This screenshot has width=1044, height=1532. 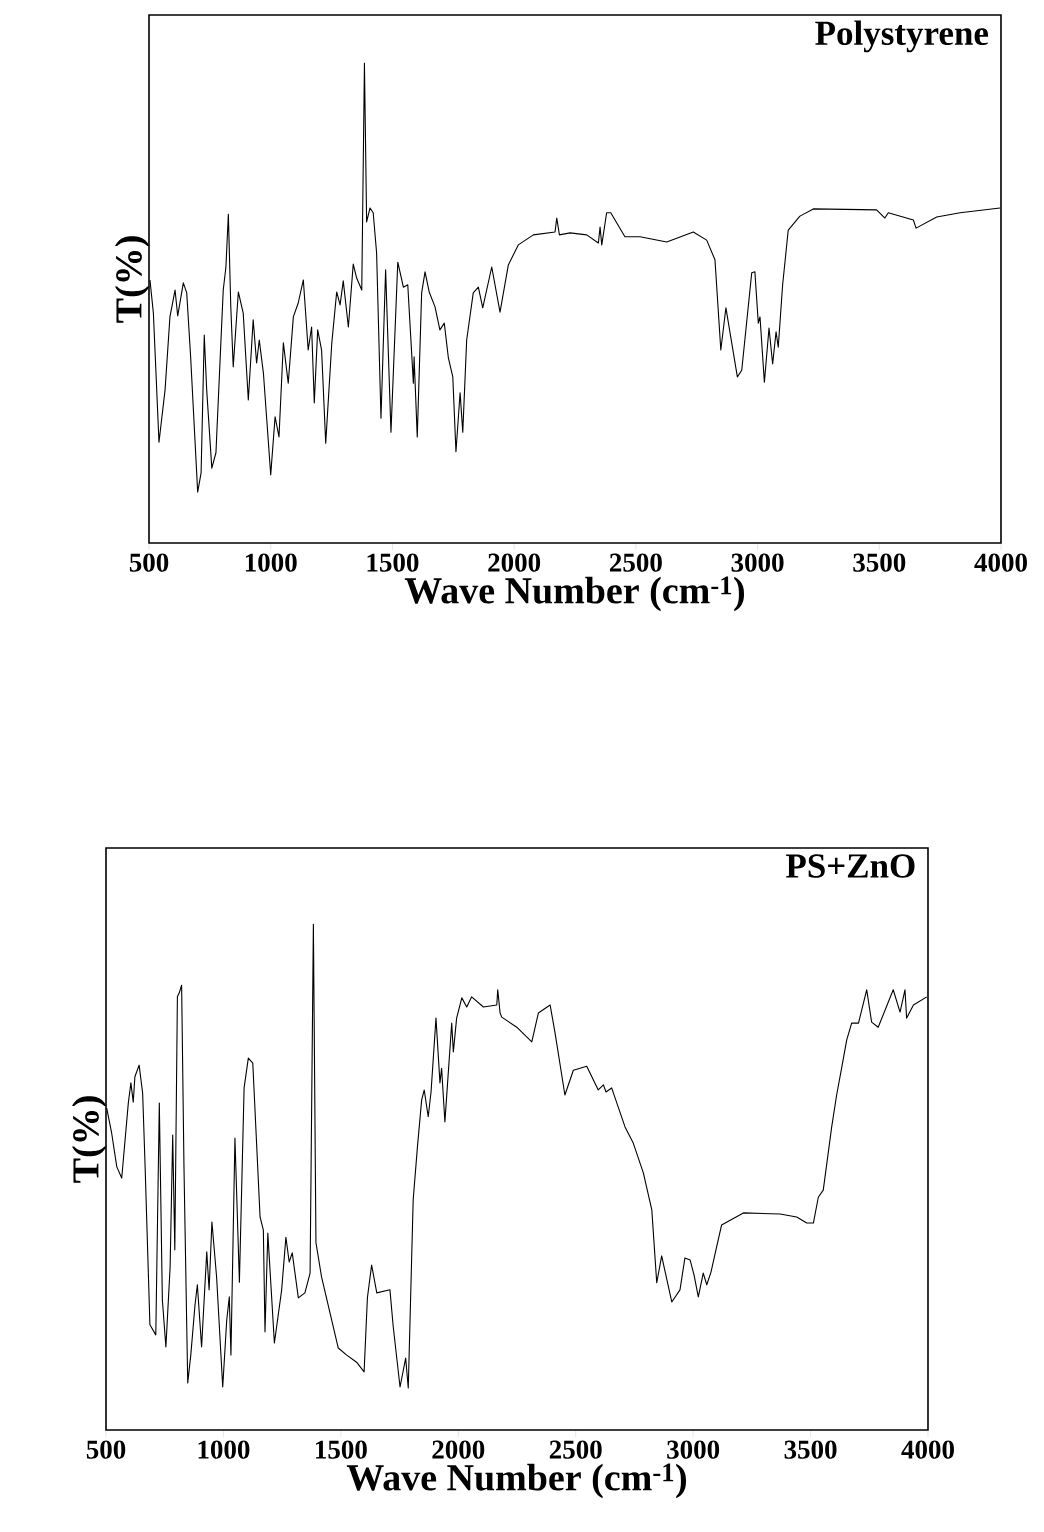 What do you see at coordinates (850, 866) in the screenshot?
I see `chart-title: PS+ZnO` at bounding box center [850, 866].